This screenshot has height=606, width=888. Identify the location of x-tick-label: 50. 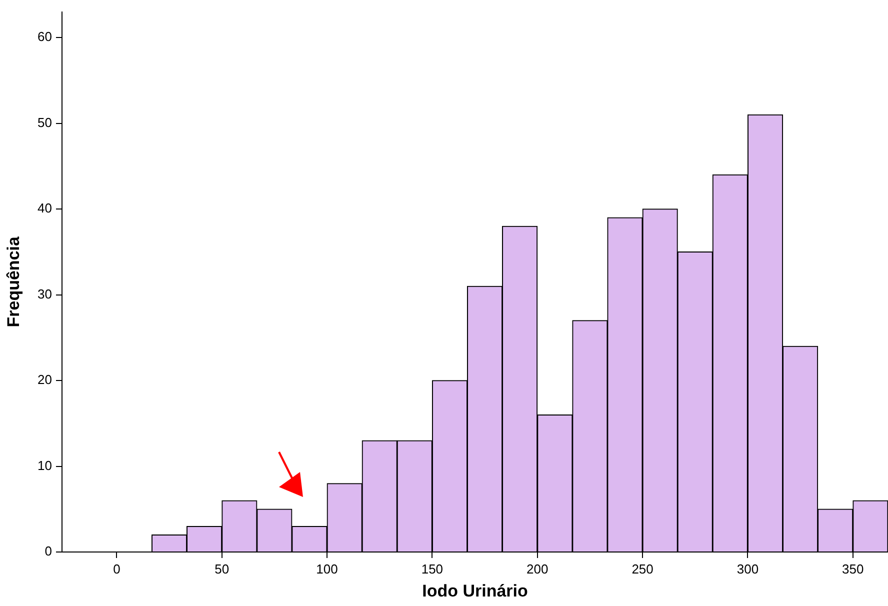
(222, 568).